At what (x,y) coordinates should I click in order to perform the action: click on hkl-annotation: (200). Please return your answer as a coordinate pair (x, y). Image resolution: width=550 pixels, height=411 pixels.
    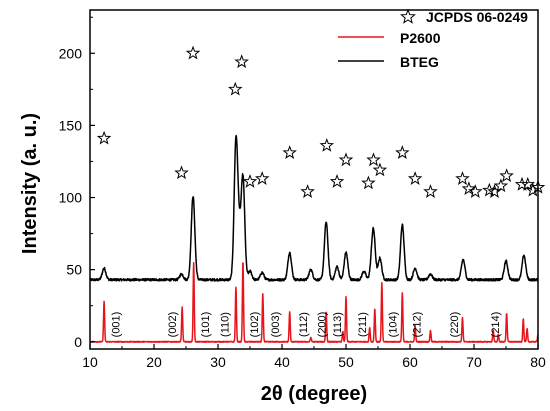
    Looking at the image, I should click on (323, 325).